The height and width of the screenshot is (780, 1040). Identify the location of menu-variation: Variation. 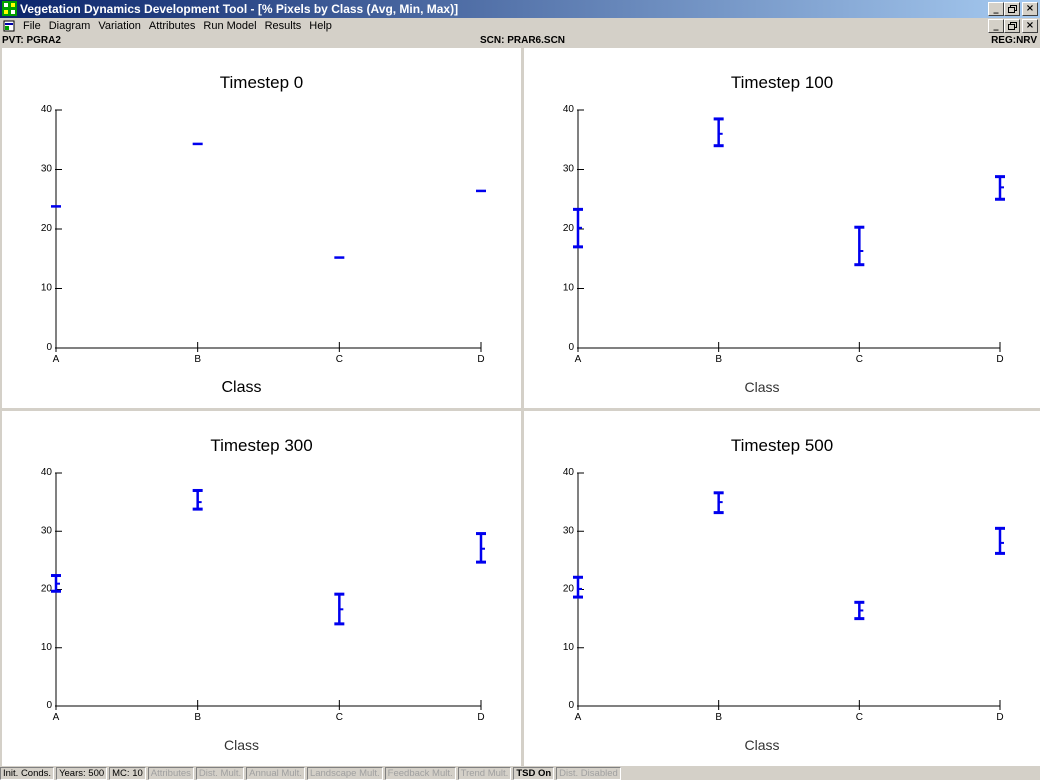
(119, 26).